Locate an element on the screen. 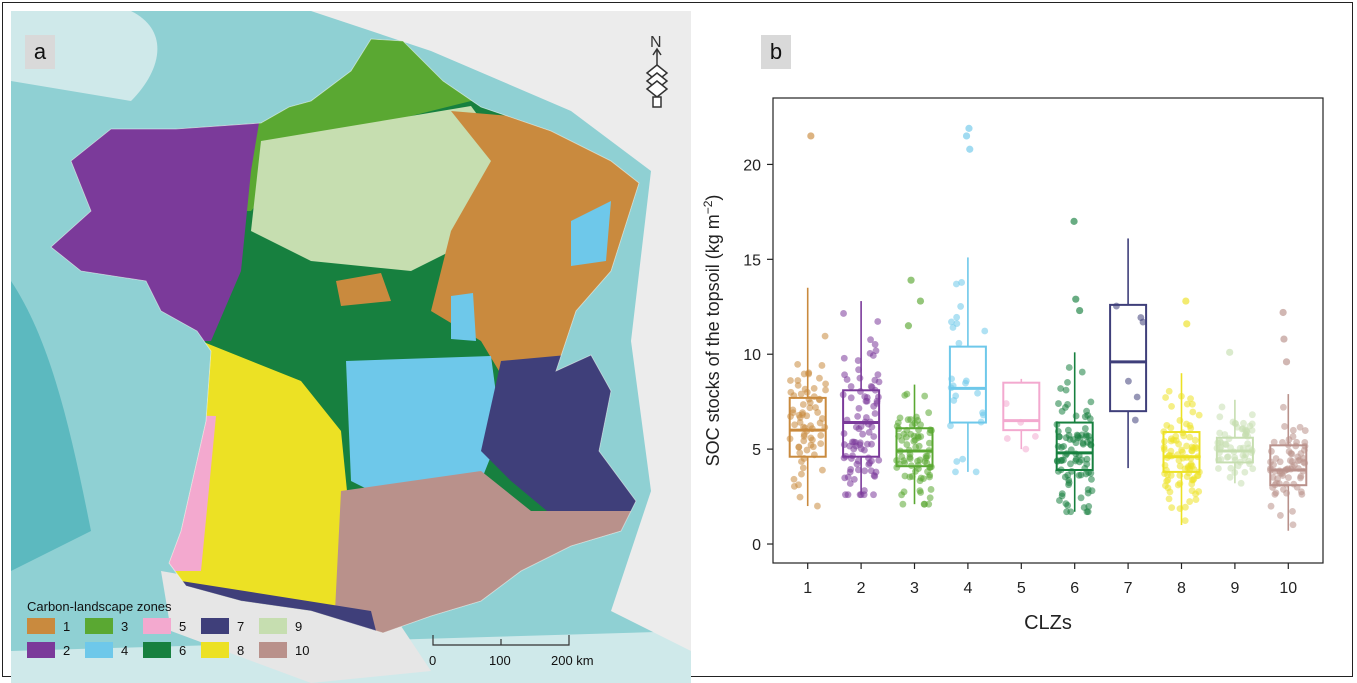 The width and height of the screenshot is (1357, 683). legend-label-8: 8 is located at coordinates (241, 650).